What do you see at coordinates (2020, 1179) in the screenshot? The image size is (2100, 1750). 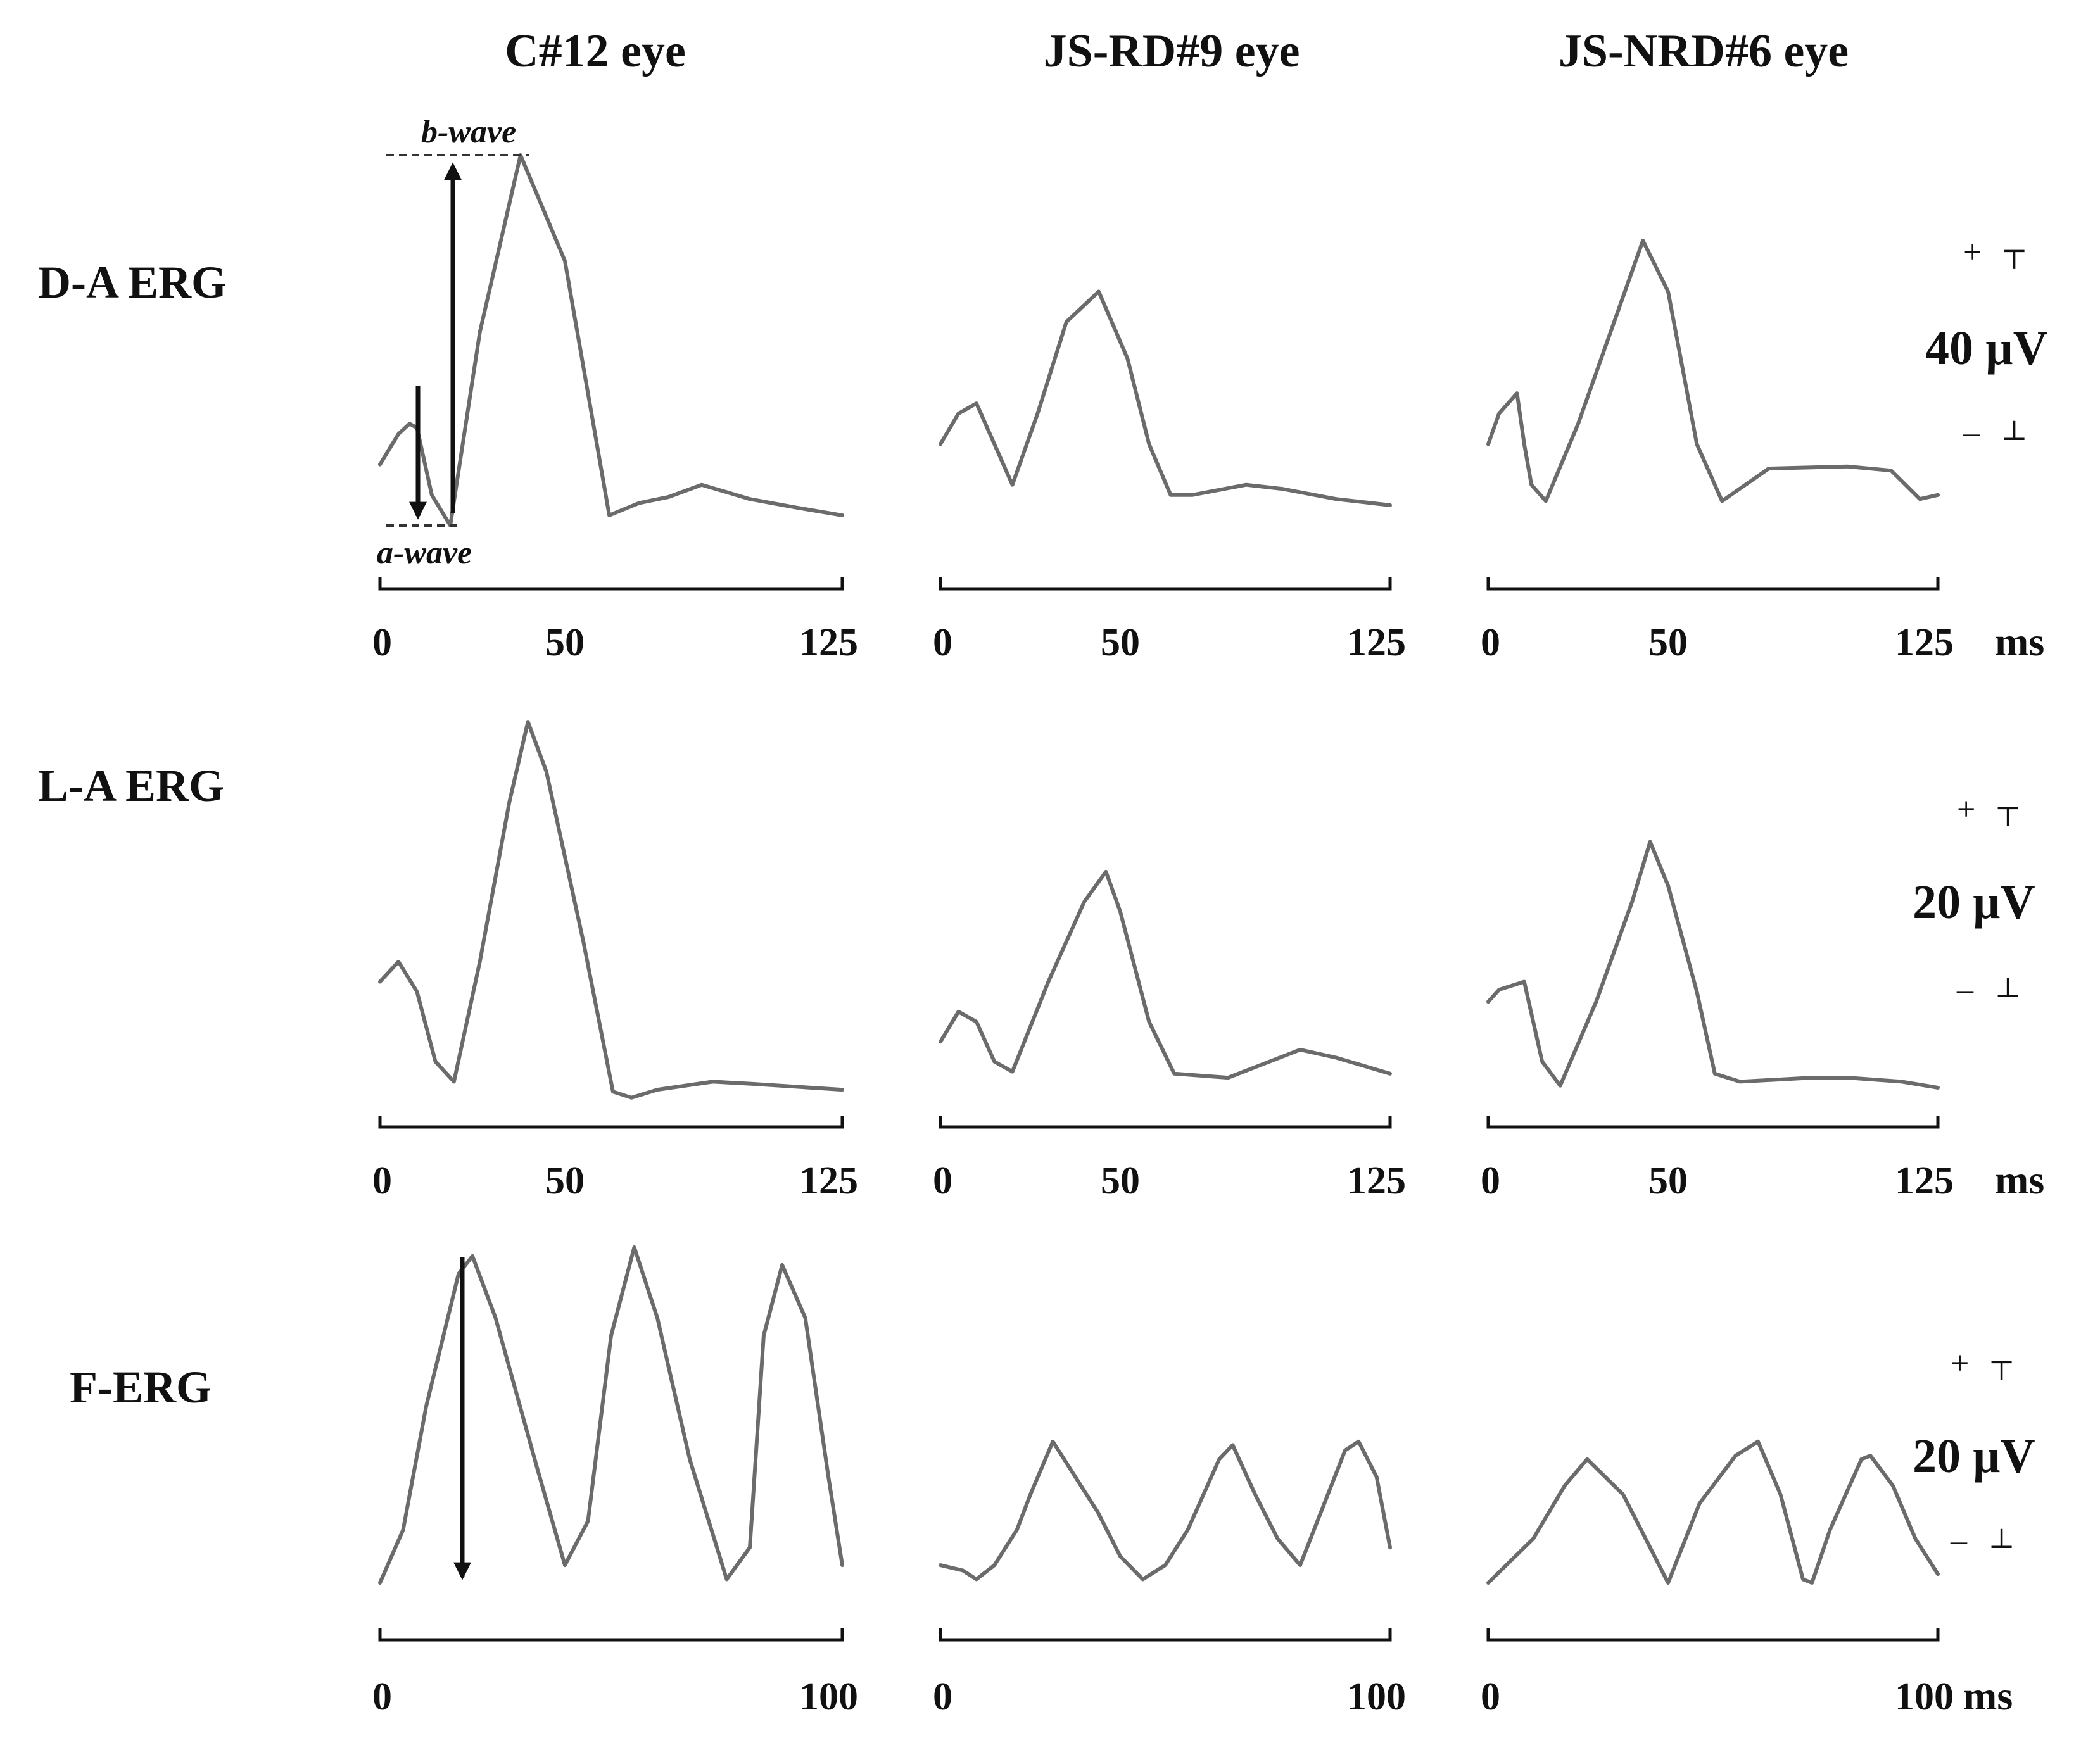 I see `time-unit-row-2: ms` at bounding box center [2020, 1179].